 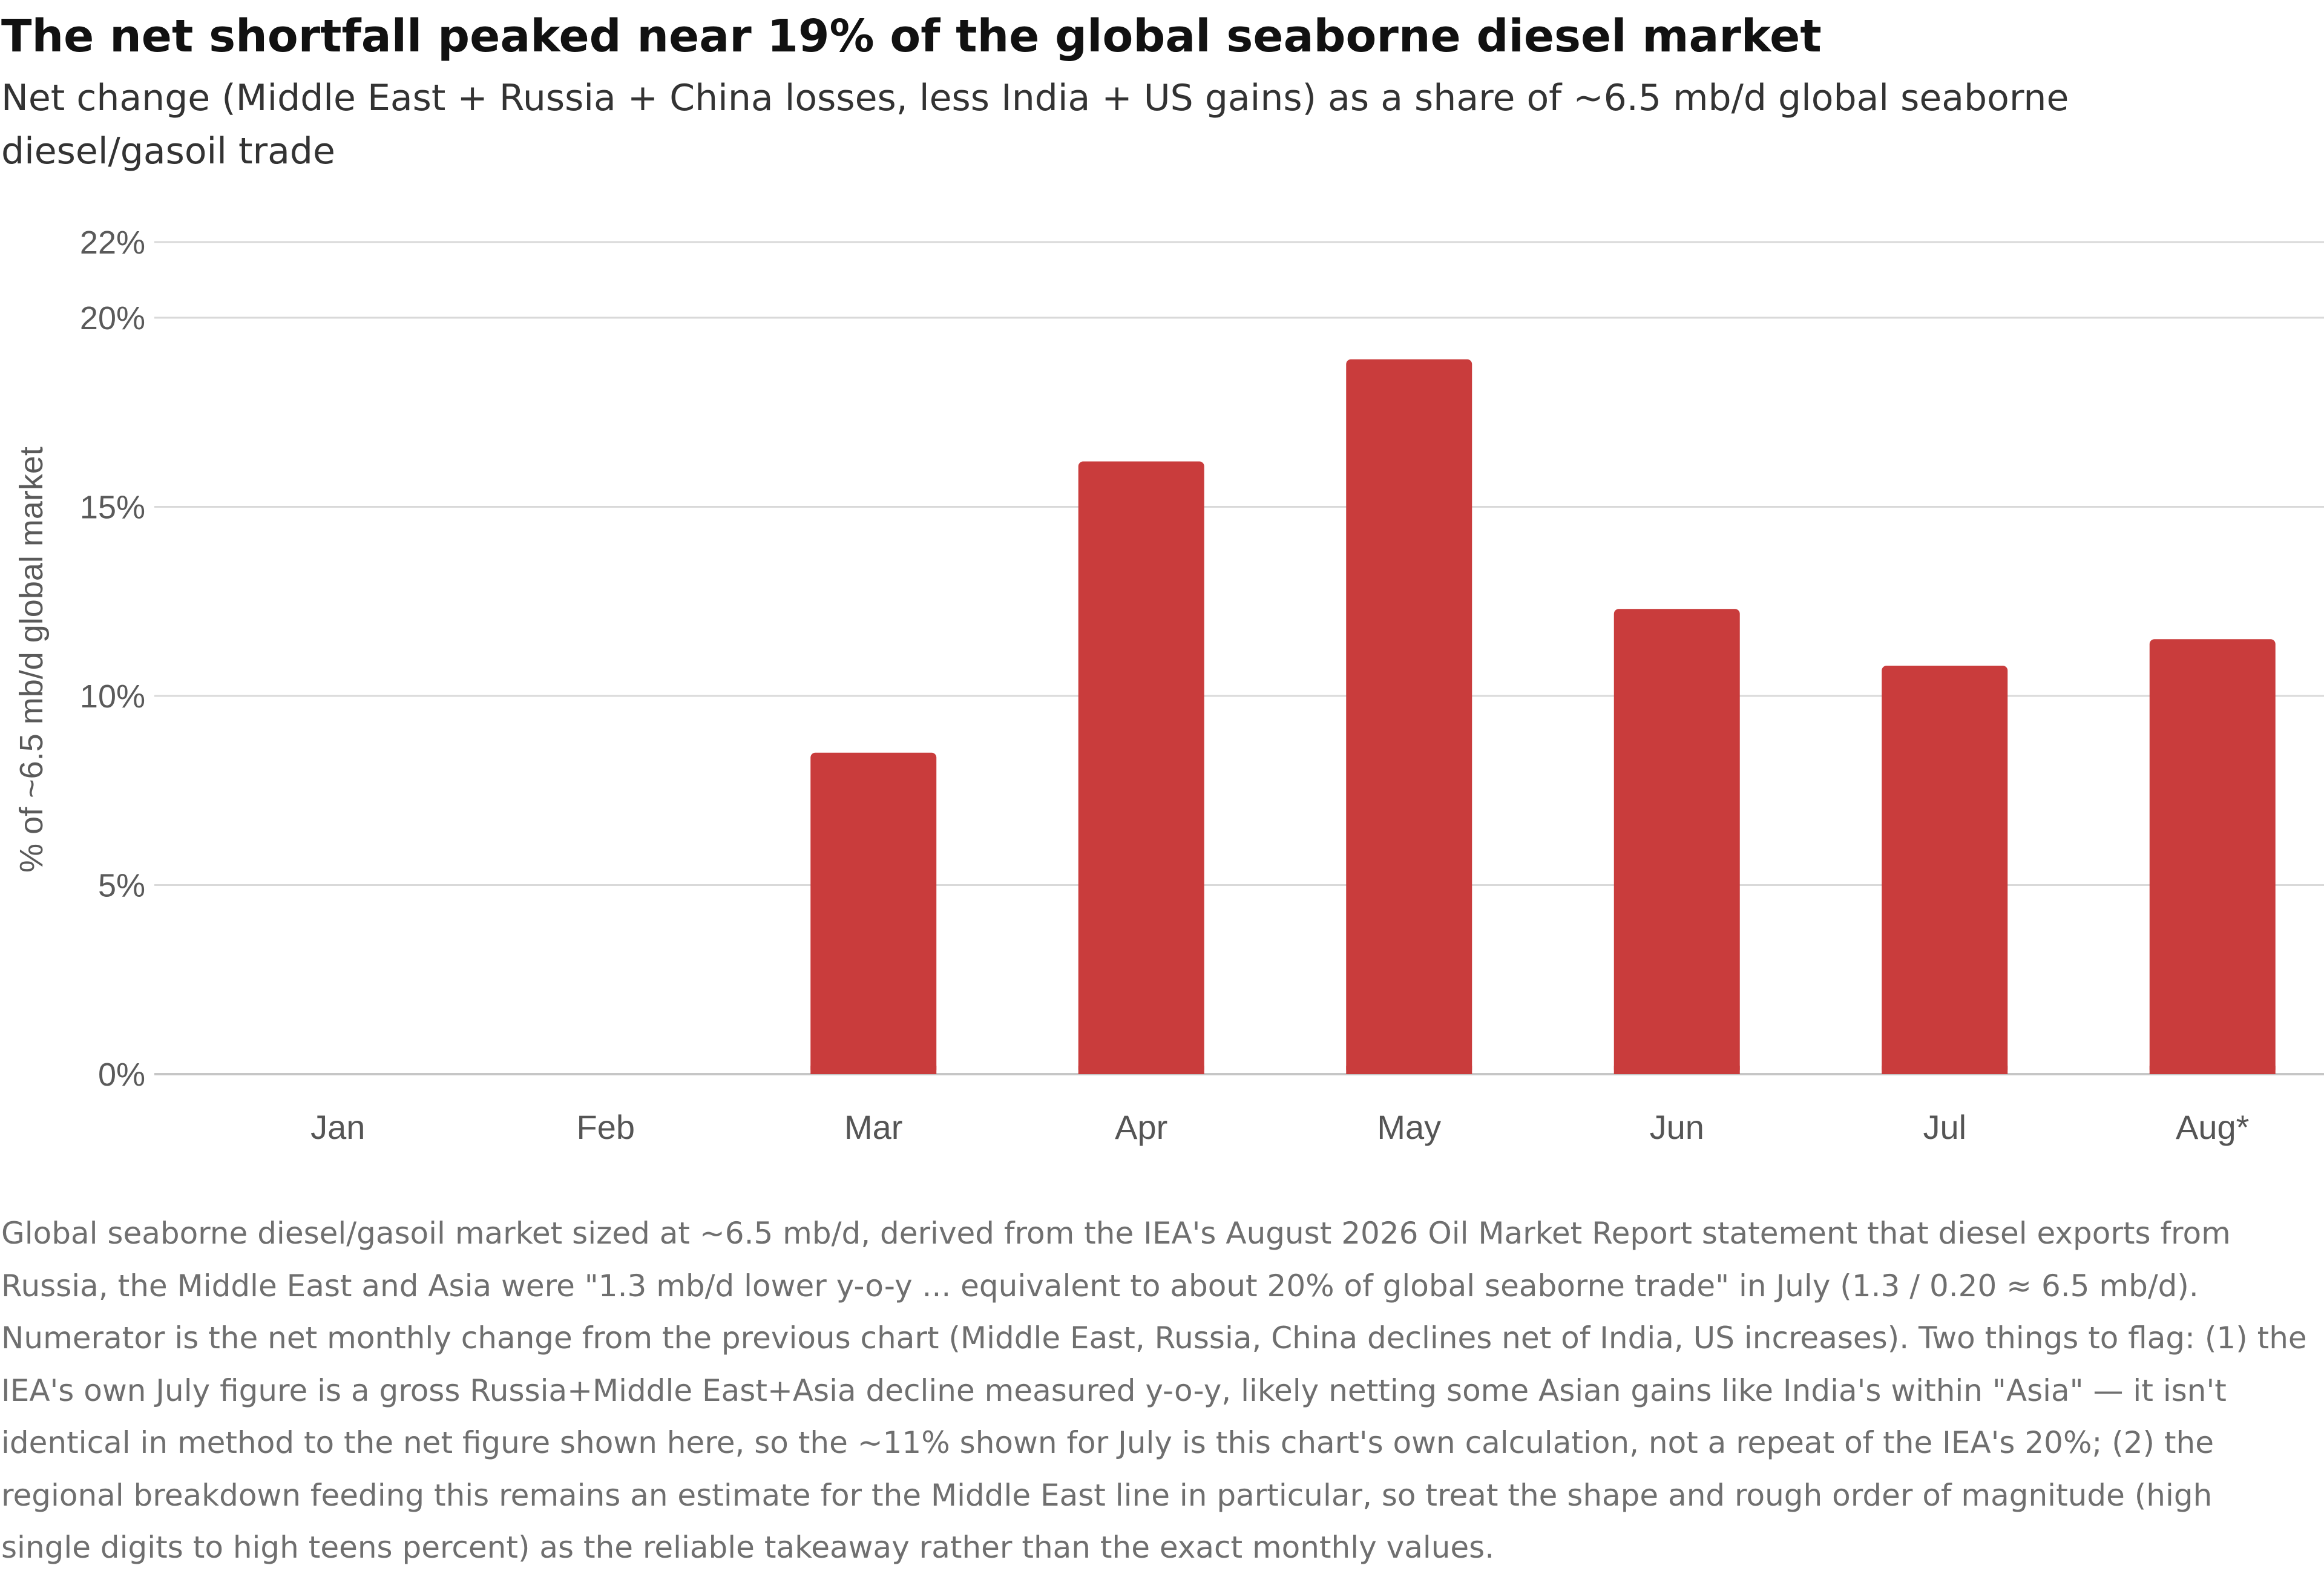 I want to click on bar-base-aug, so click(x=2212, y=1070).